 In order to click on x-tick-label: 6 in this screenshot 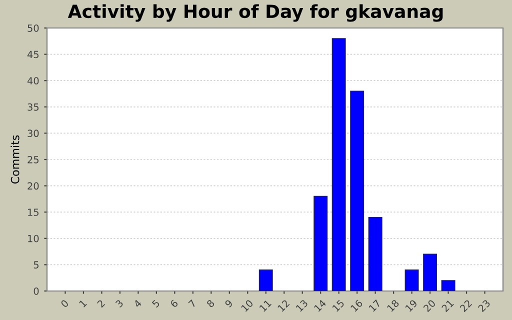, I will do `click(174, 303)`.